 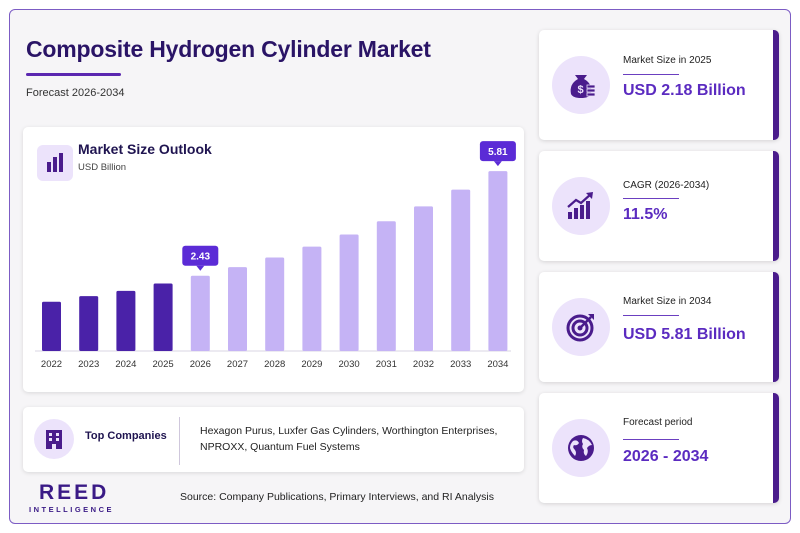 I want to click on companies-label: Top Companies, so click(x=126, y=436).